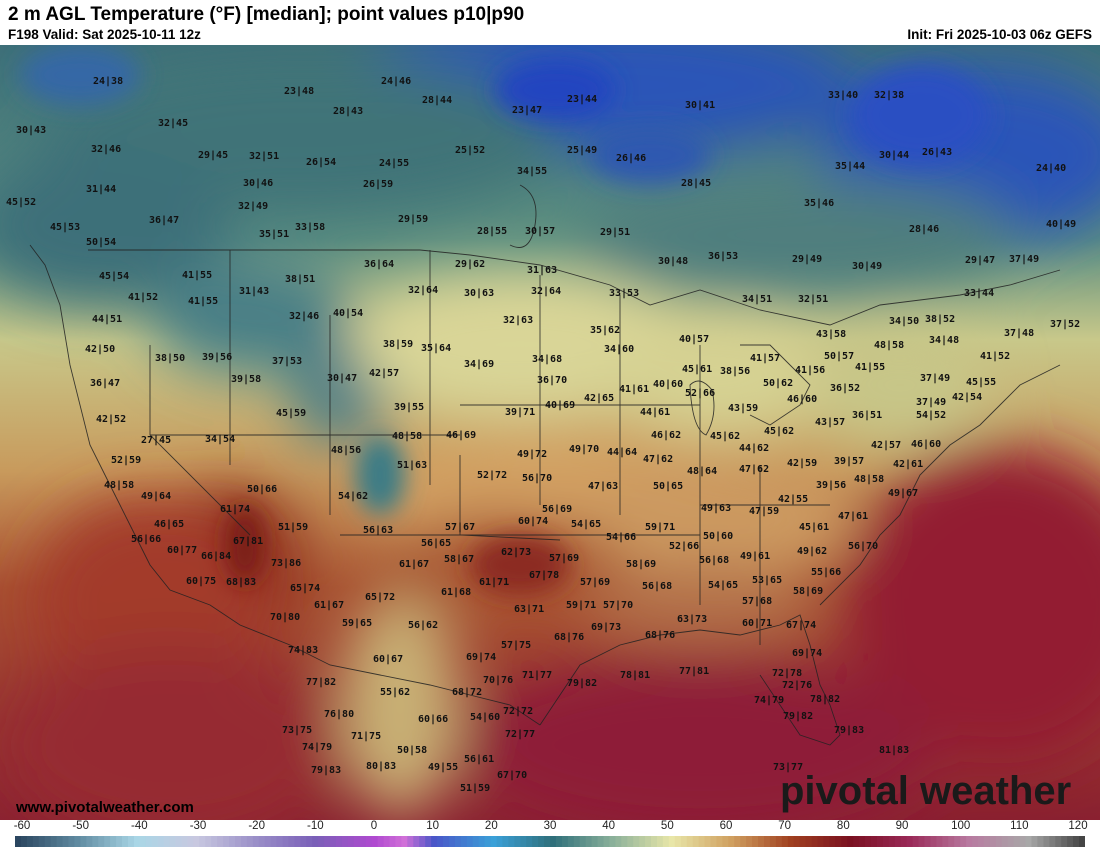  What do you see at coordinates (853, 516) in the screenshot?
I see `point-value-label: 47|61` at bounding box center [853, 516].